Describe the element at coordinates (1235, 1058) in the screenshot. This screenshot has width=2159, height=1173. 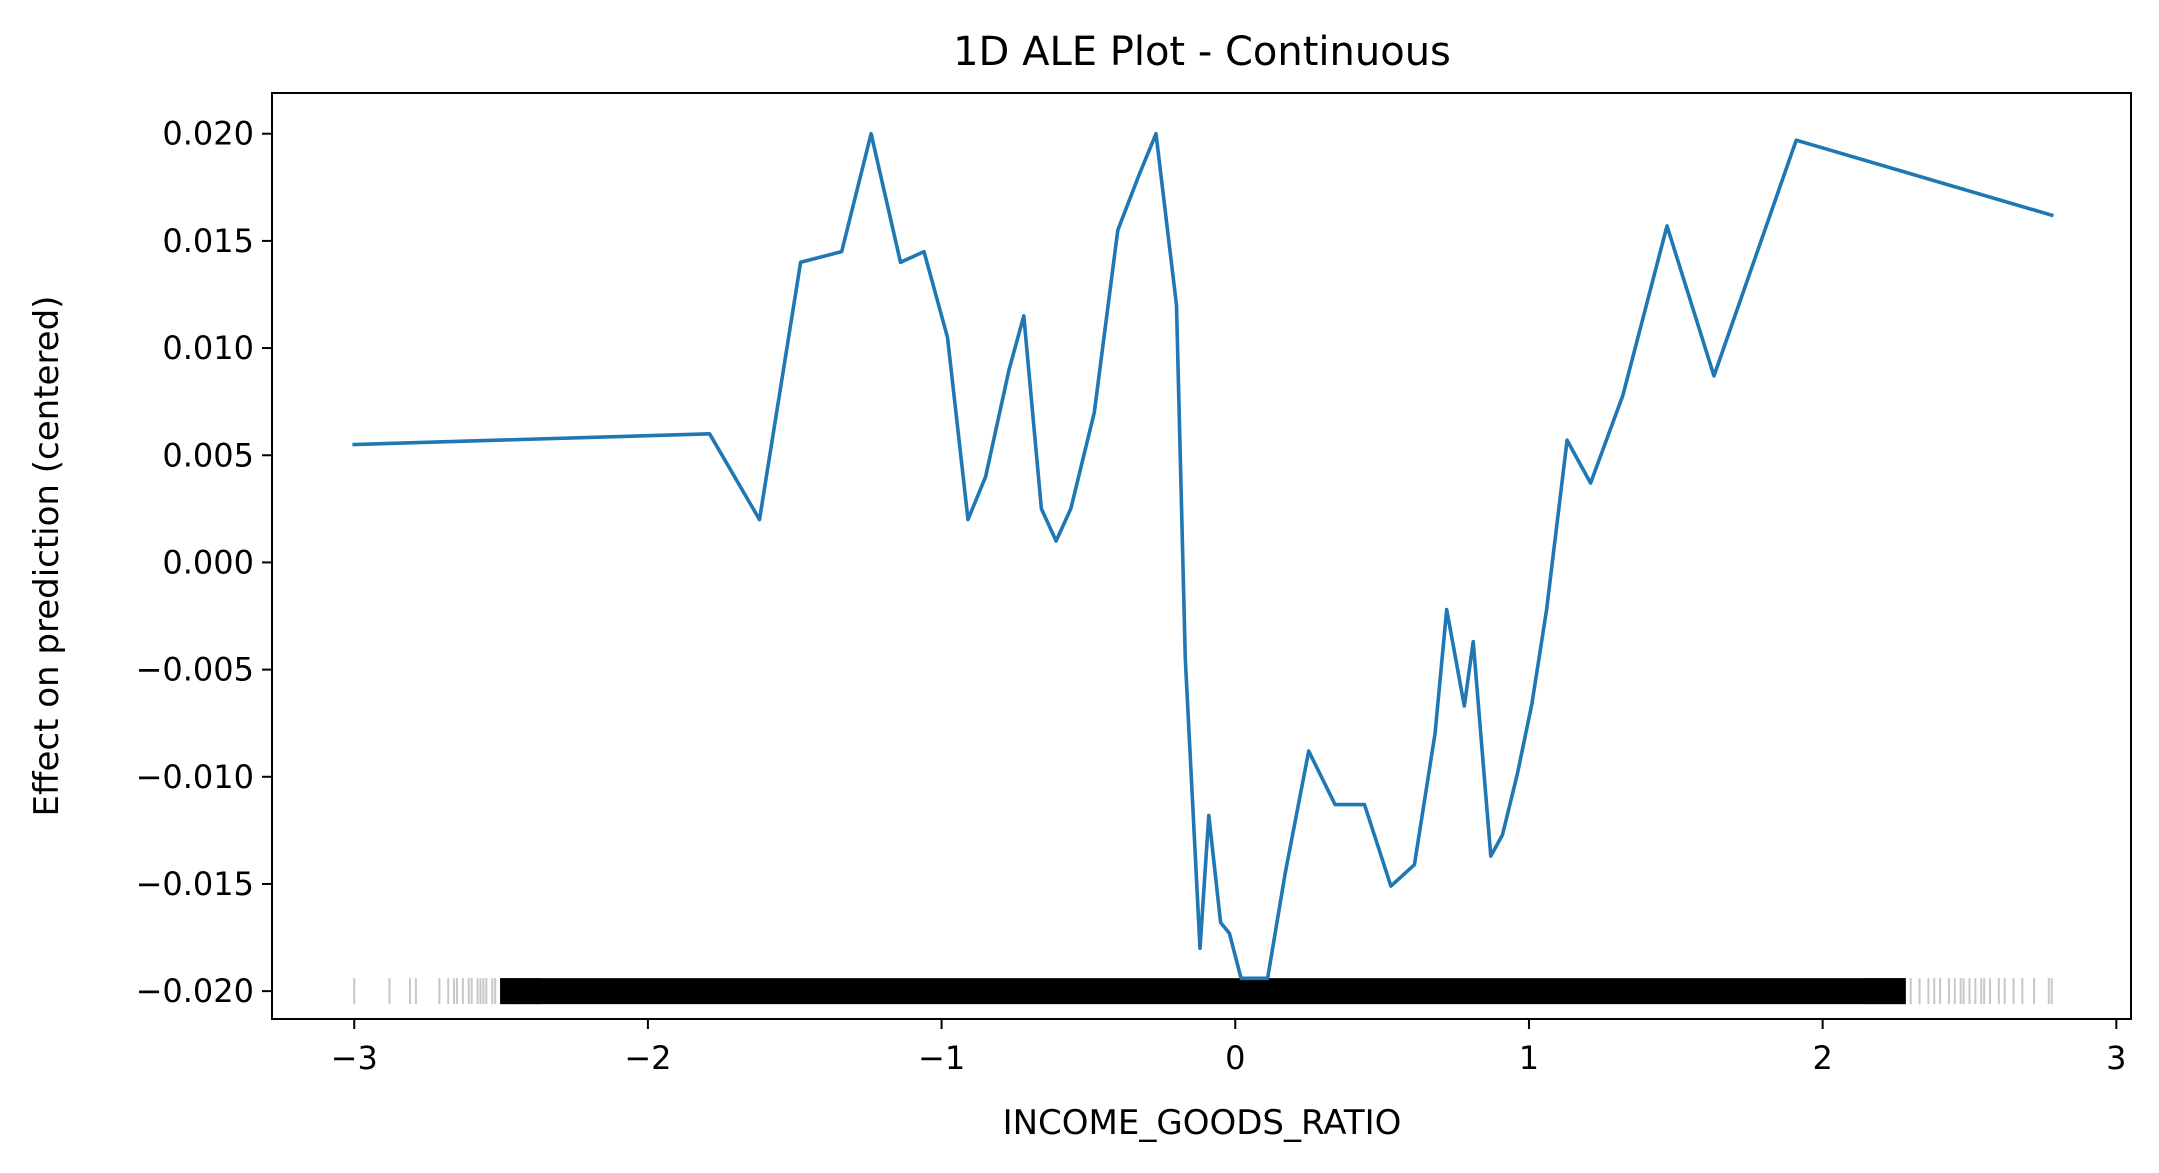
I see `x-tick-label: 0` at that location.